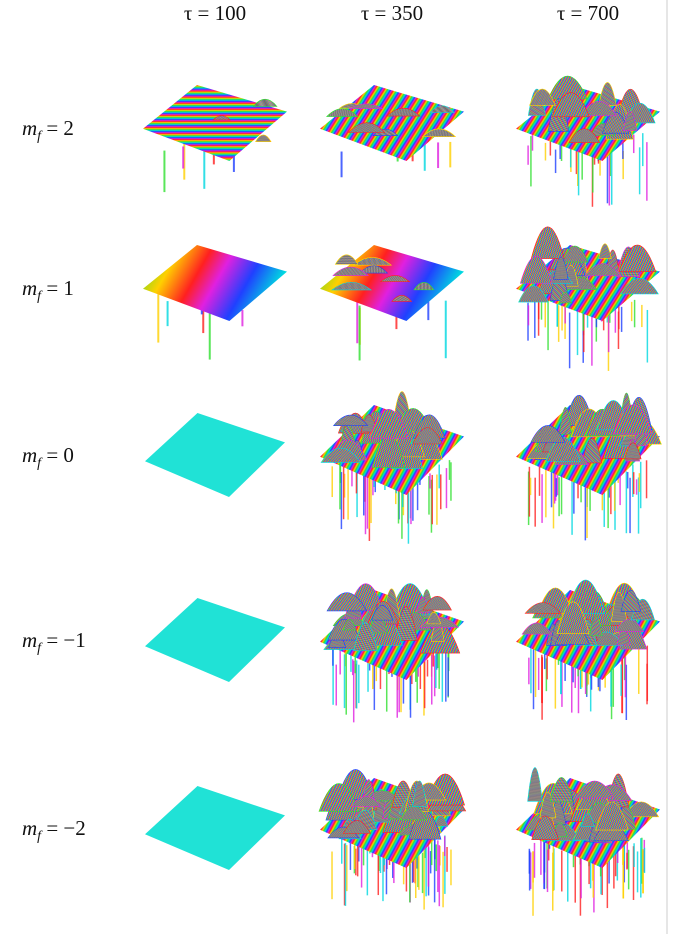 This screenshot has height=934, width=691. What do you see at coordinates (63, 640) in the screenshot?
I see `label-relation: = −1` at bounding box center [63, 640].